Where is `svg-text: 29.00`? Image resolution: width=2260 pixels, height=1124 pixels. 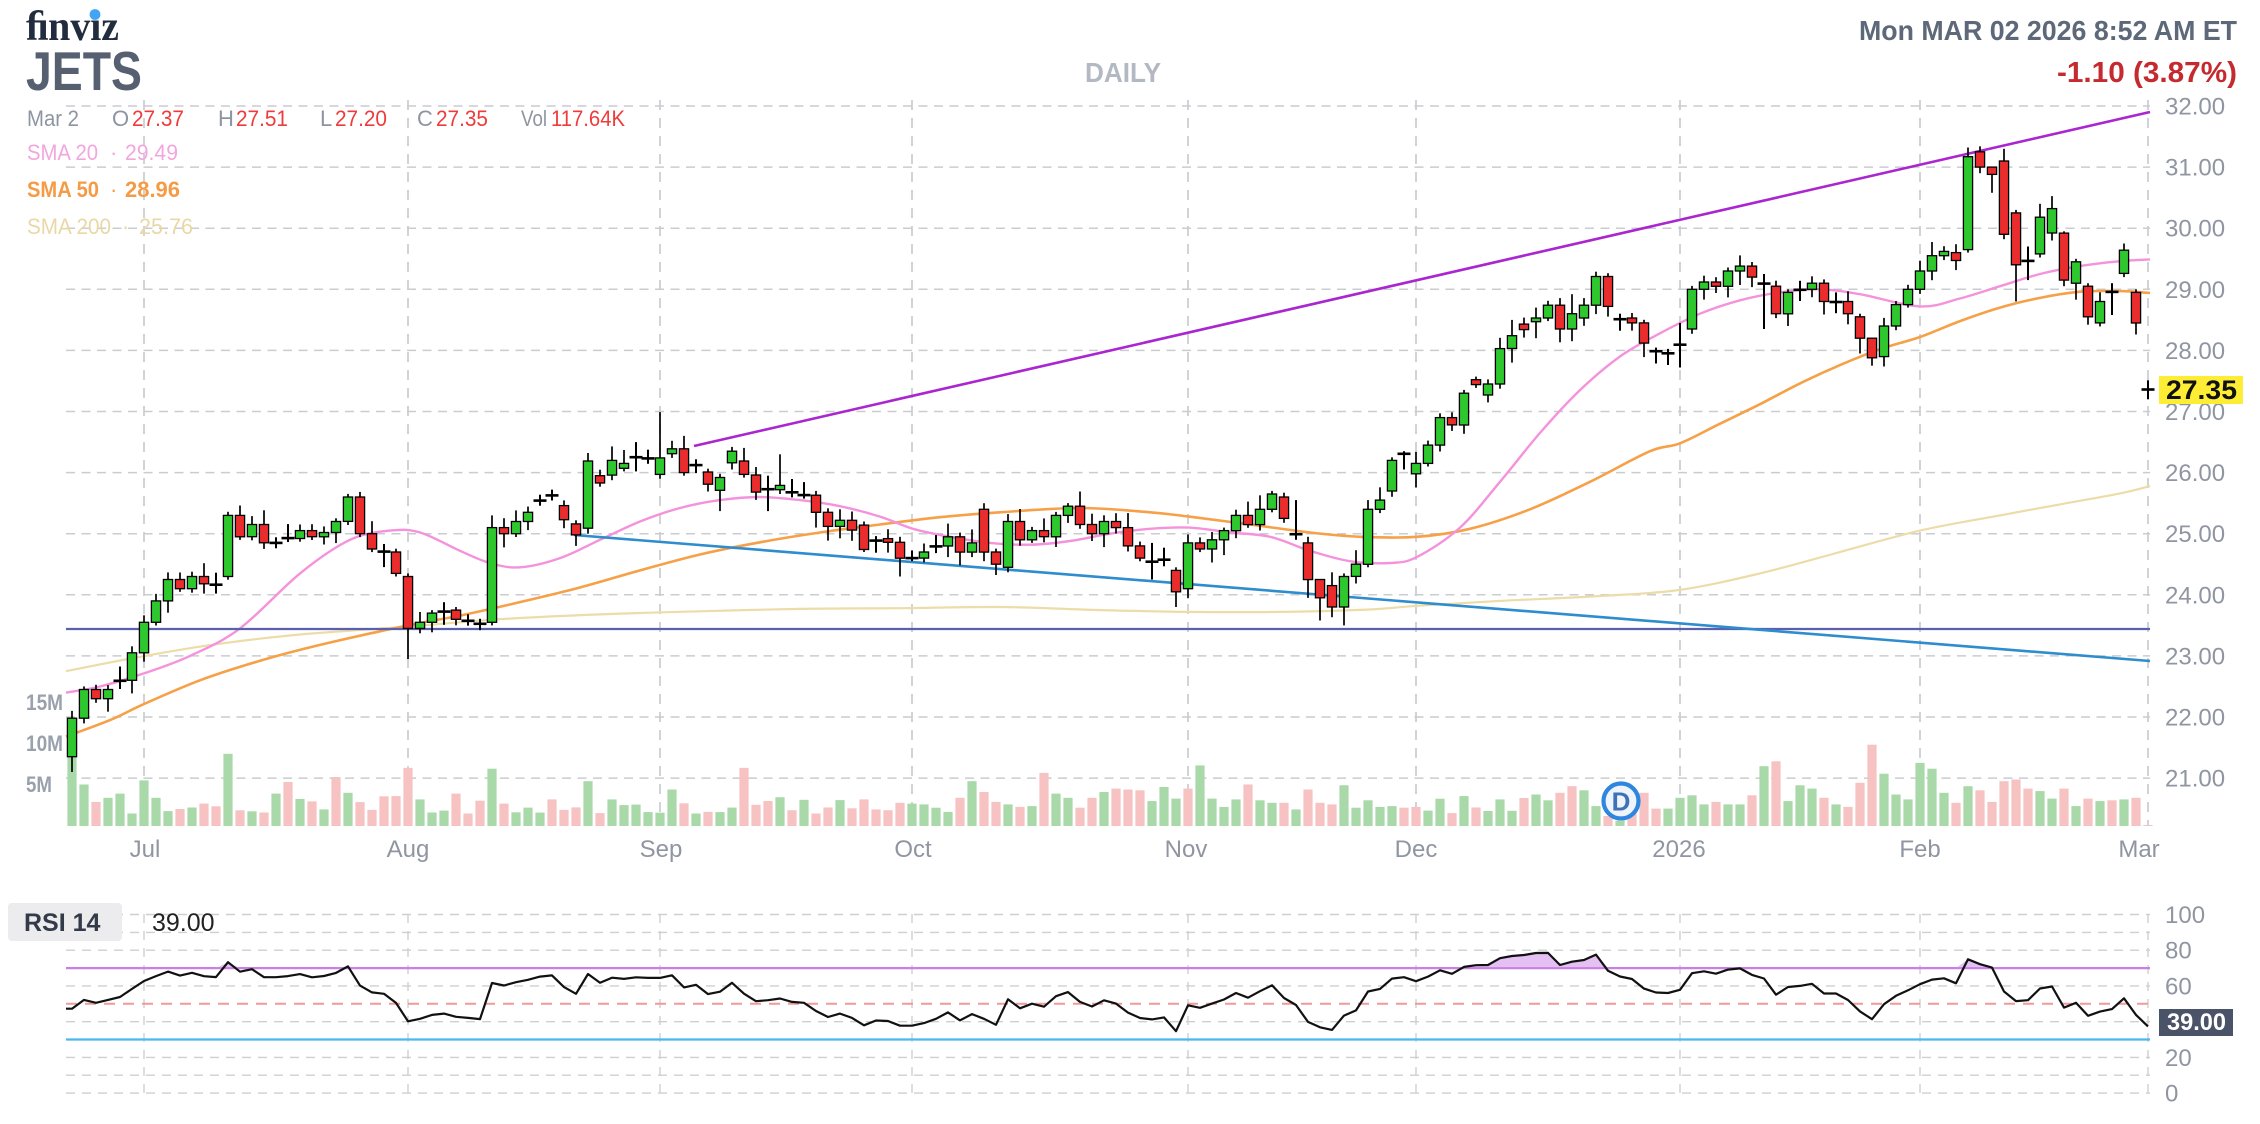
svg-text: 29.00 is located at coordinates (2195, 290).